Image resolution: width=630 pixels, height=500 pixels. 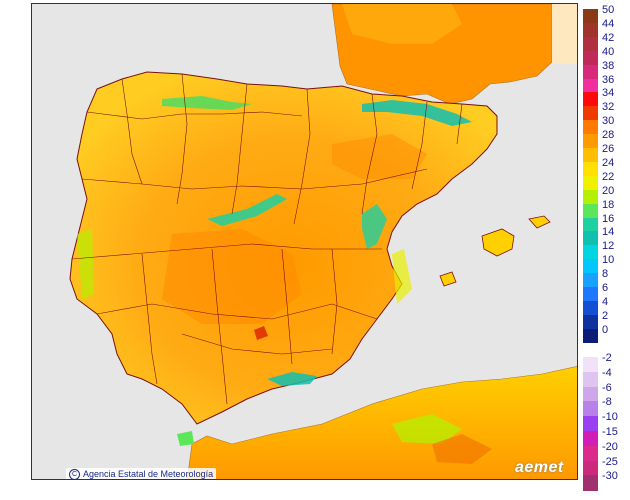 What do you see at coordinates (85, 264) in the screenshot?
I see `atlantic-coast-cool` at bounding box center [85, 264].